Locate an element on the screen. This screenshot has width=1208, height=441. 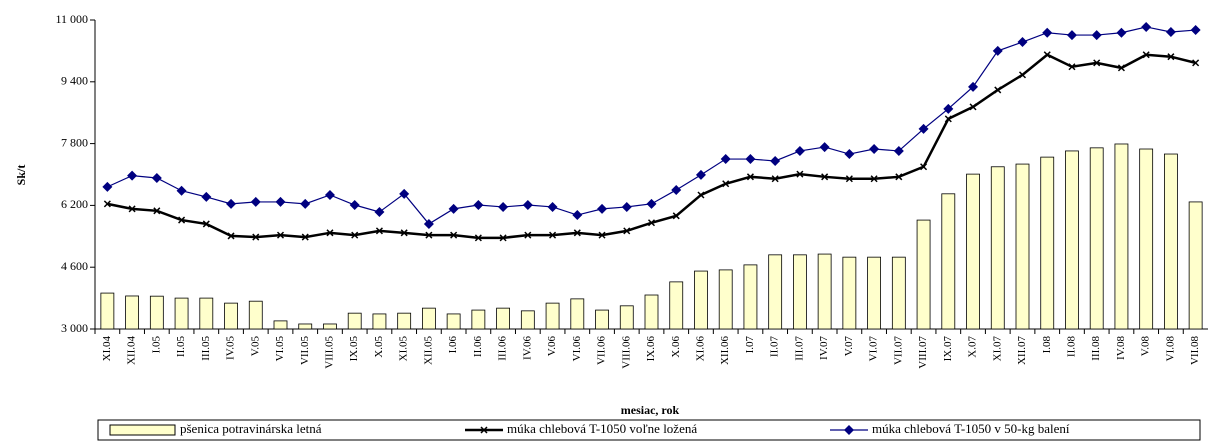
y-tick-label: 7 800 is located at coordinates (74, 142).